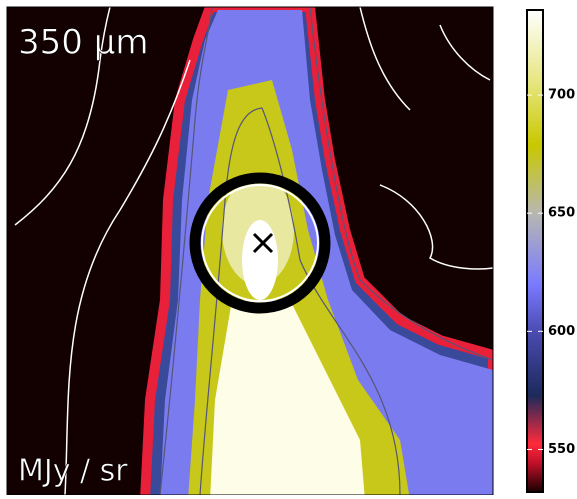 This screenshot has width=577, height=499. Describe the element at coordinates (561, 449) in the screenshot. I see `colorbar-tick-label: 550` at that location.